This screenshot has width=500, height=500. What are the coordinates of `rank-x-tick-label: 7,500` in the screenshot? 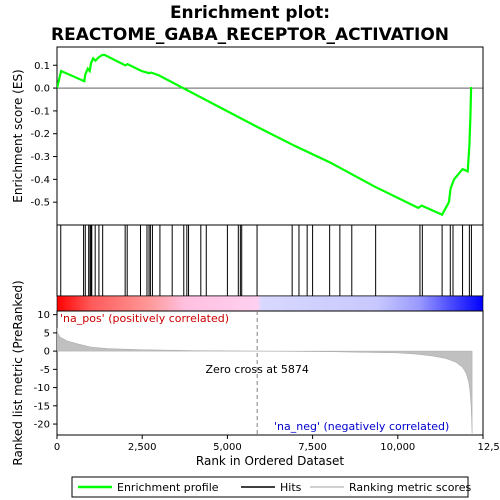 It's located at (312, 447).